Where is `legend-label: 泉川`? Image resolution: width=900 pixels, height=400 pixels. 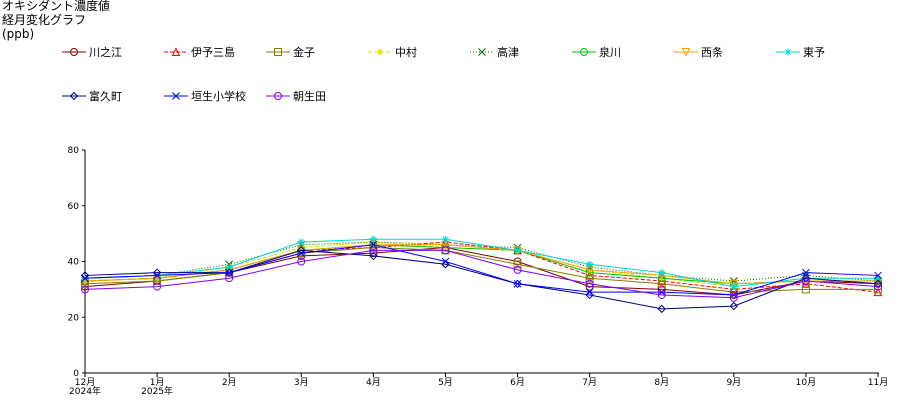 legend-label: 泉川 is located at coordinates (610, 52).